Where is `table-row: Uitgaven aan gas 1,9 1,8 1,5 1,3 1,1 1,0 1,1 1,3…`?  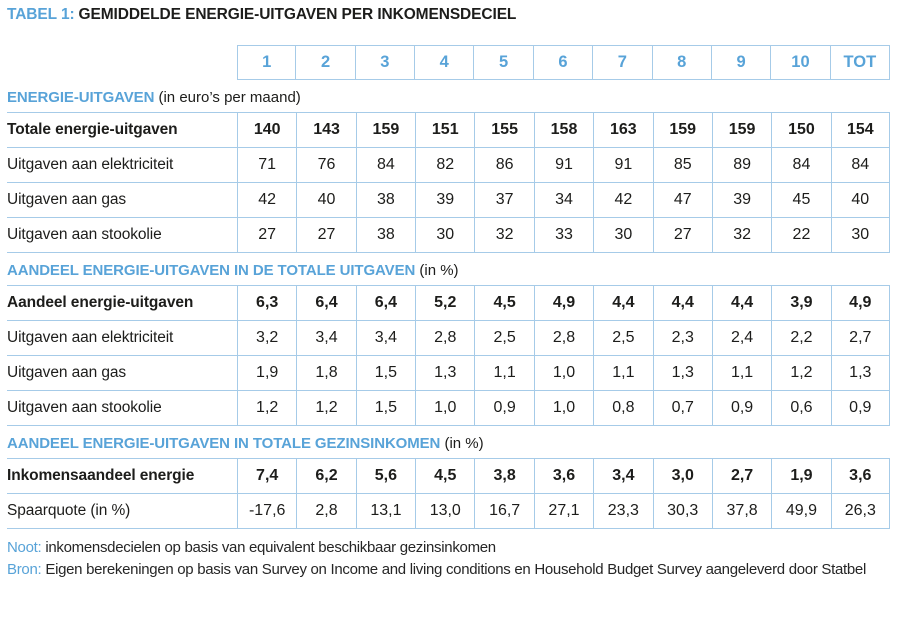 table-row: Uitgaven aan gas 1,9 1,8 1,5 1,3 1,1 1,0 1,1 1,3… is located at coordinates (448, 373).